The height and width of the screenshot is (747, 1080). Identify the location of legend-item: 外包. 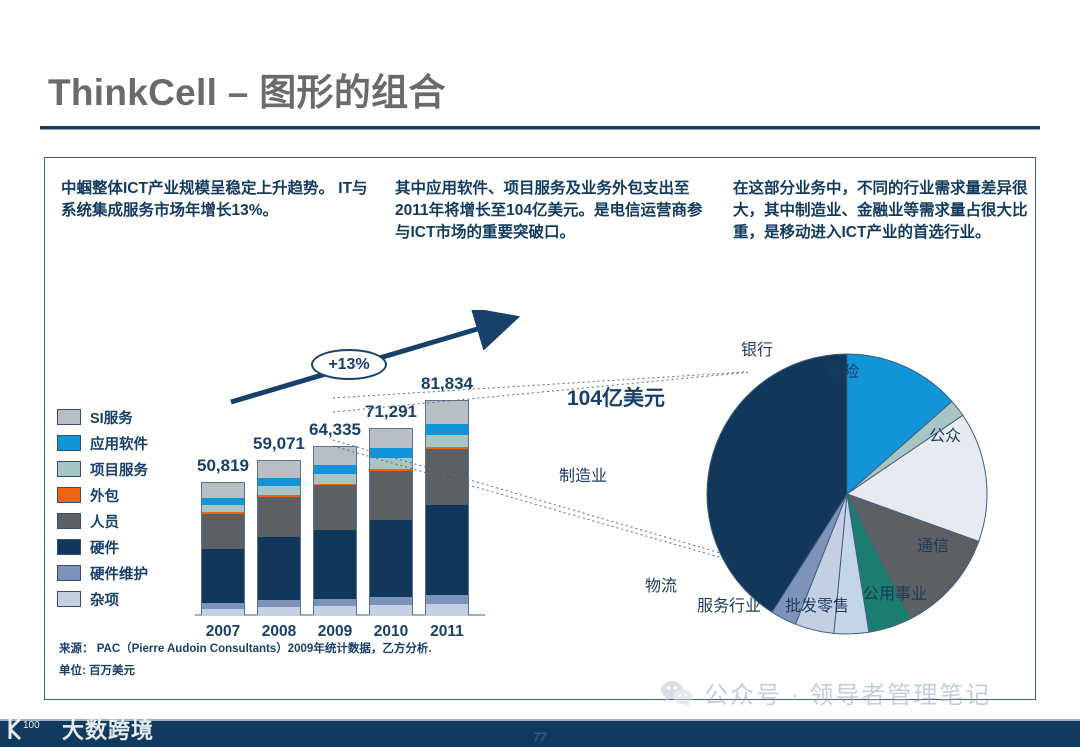
(132, 495).